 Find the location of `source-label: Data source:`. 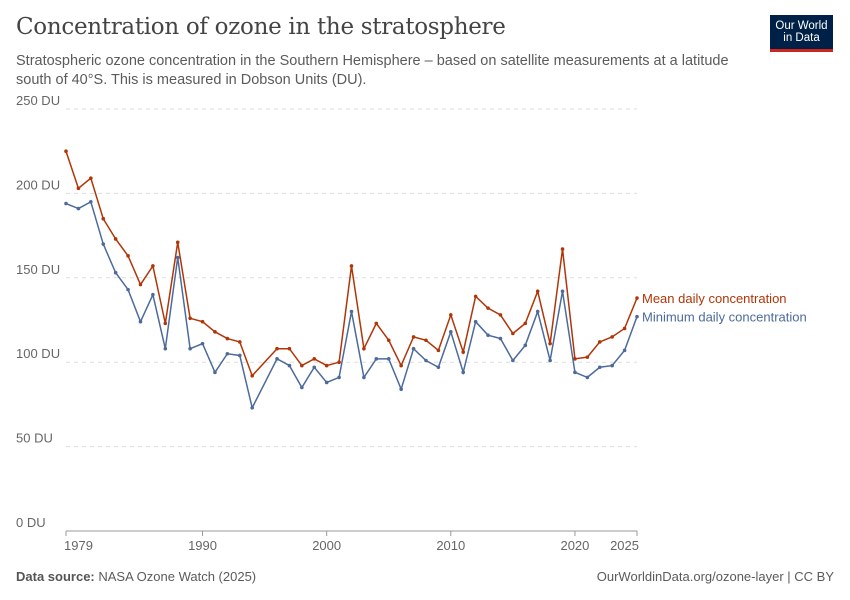

source-label: Data source: is located at coordinates (55, 576).